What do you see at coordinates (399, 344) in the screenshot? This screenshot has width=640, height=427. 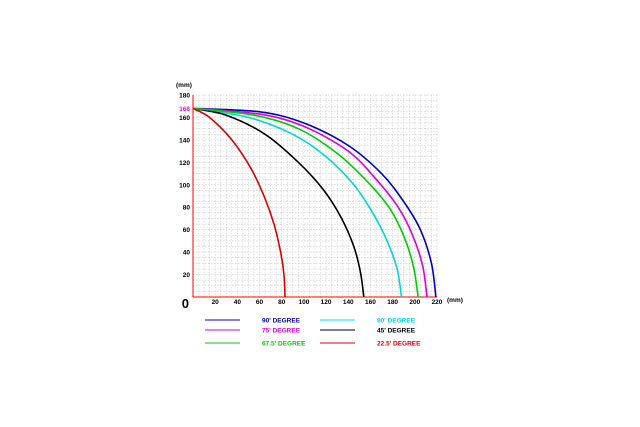 I see `legend-label-5: 22.5' DEGREE` at bounding box center [399, 344].